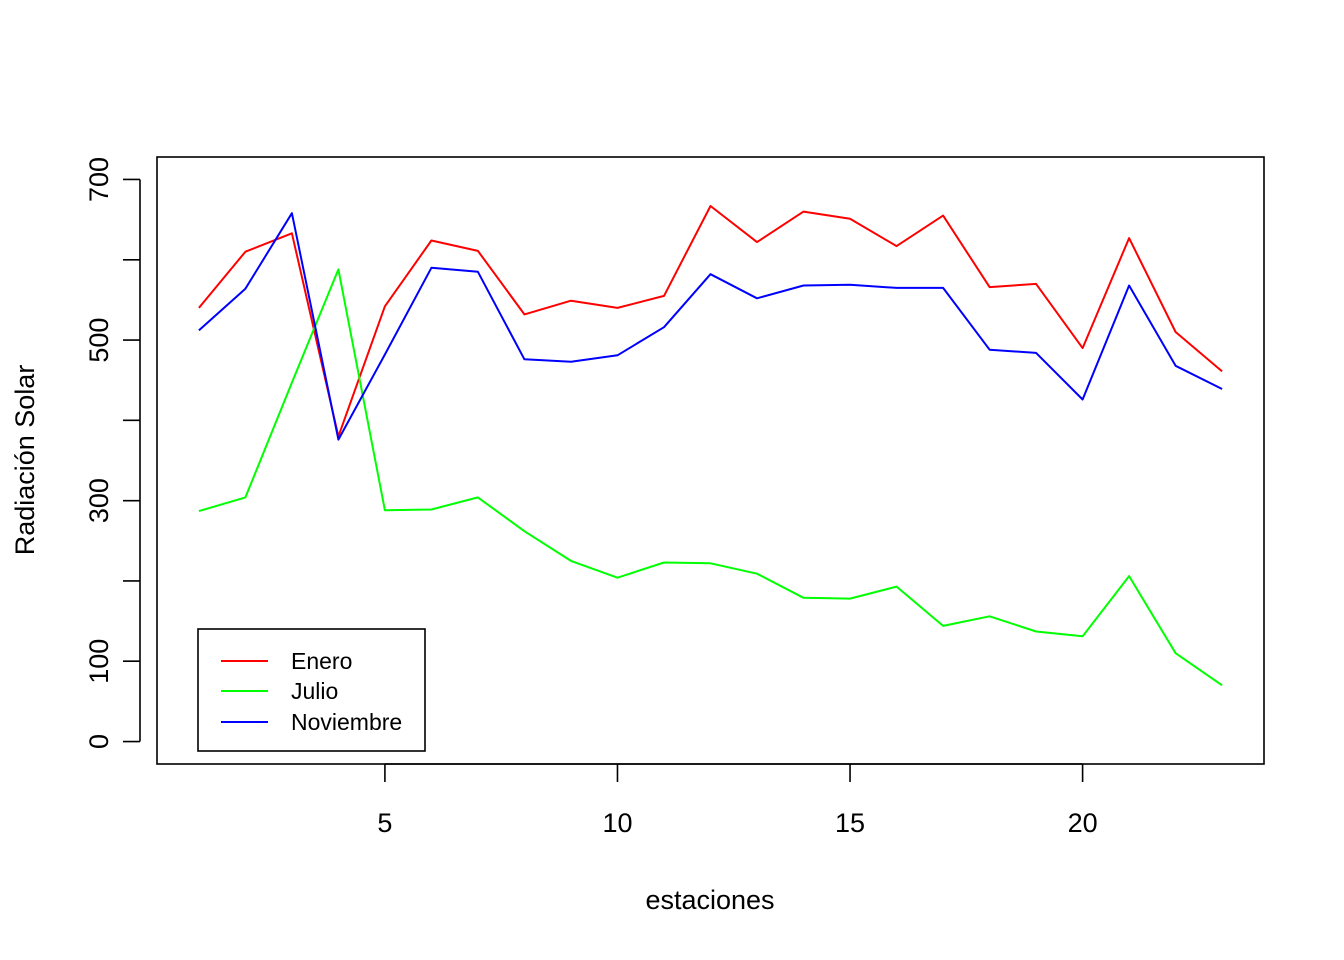  Describe the element at coordinates (112, 453) in the screenshot. I see `y-axis: 0 100 300 500 700` at that location.